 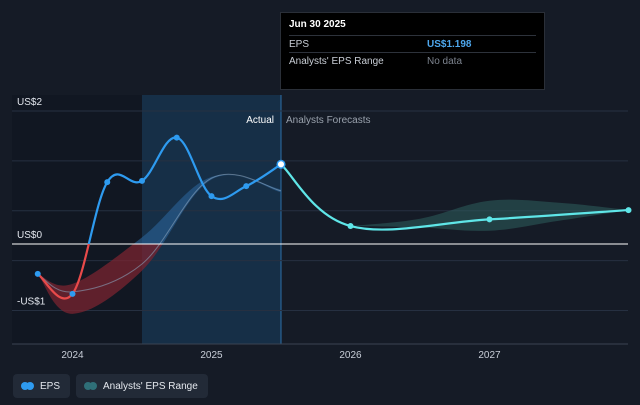 I want to click on legend-item-eps: EPS, so click(x=42, y=386).